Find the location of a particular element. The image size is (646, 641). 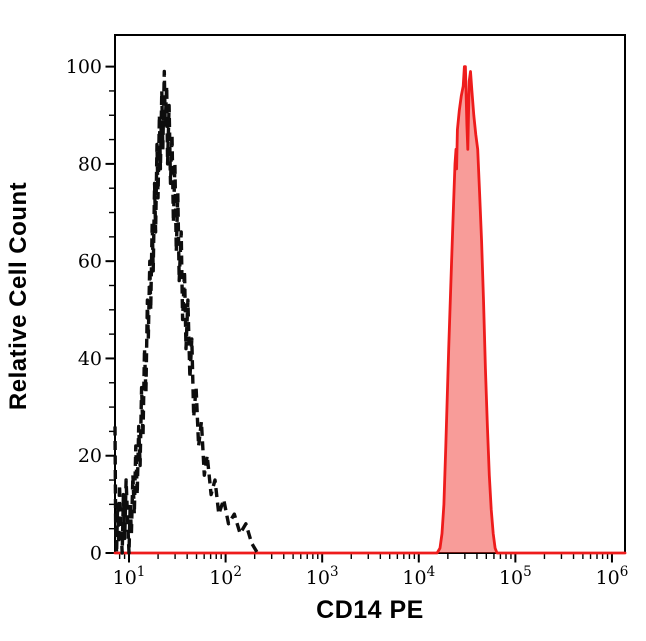

y-tick-label: 100 is located at coordinates (84, 67).